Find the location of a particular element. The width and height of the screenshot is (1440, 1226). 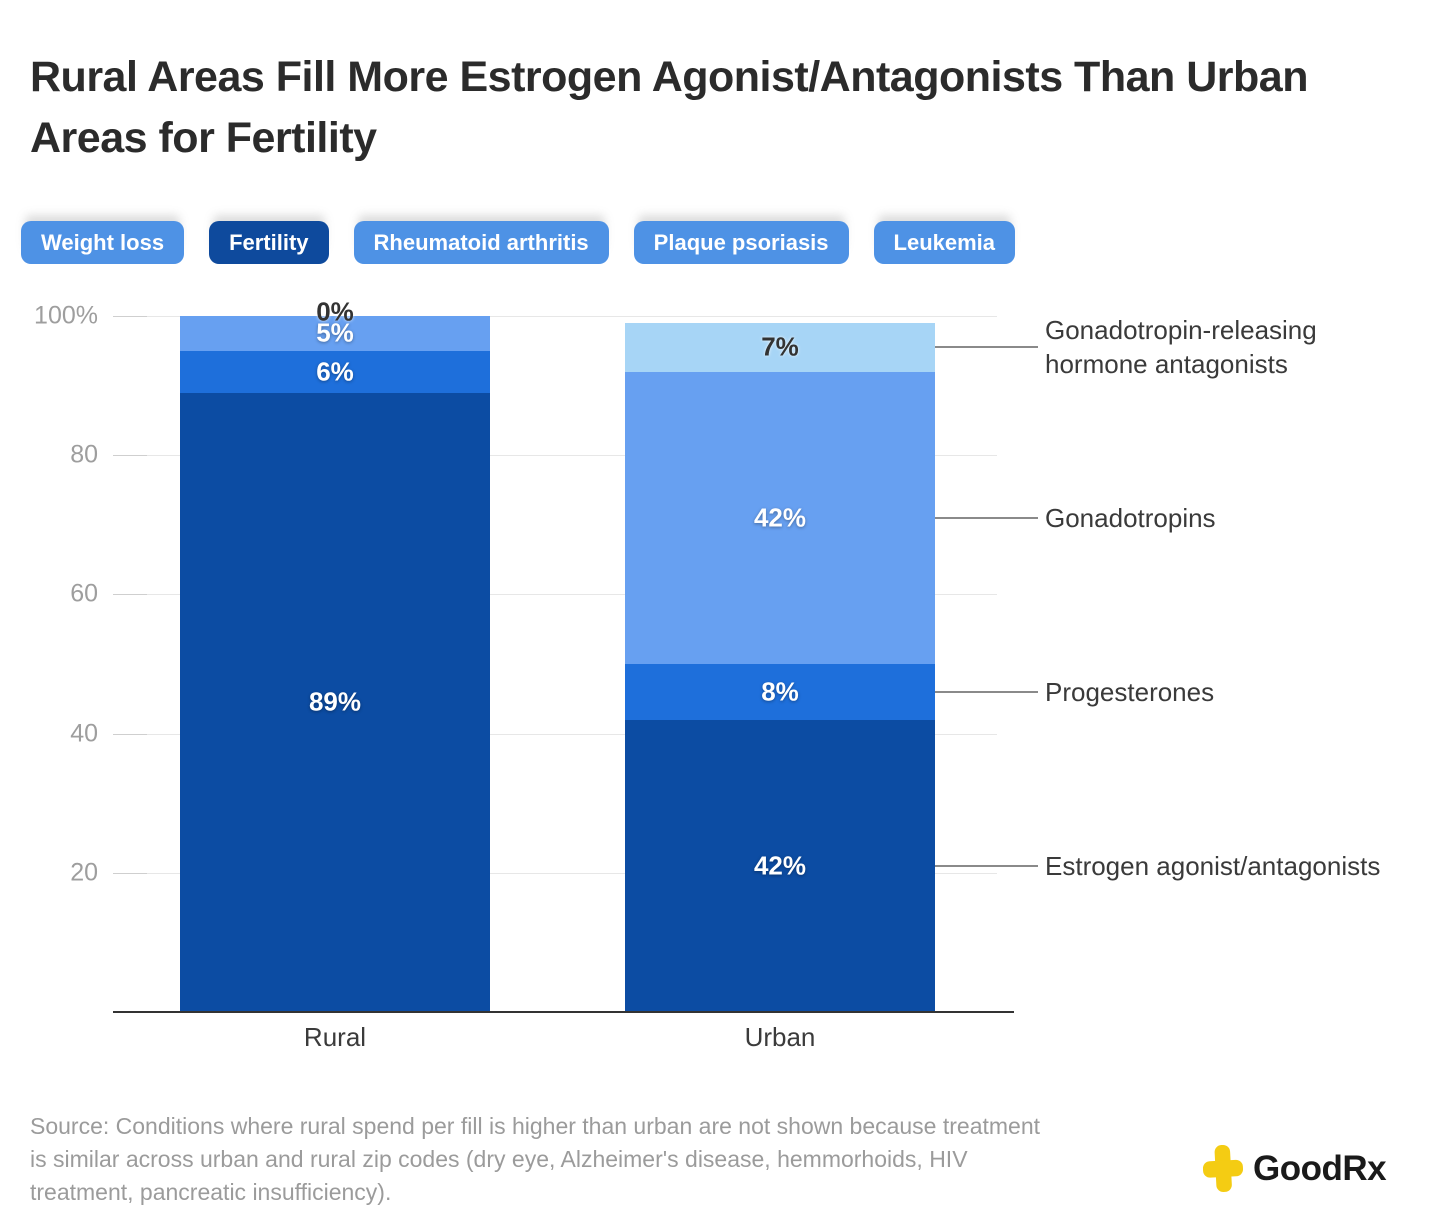

segment-value-progesterones-rural: 6% is located at coordinates (335, 371).